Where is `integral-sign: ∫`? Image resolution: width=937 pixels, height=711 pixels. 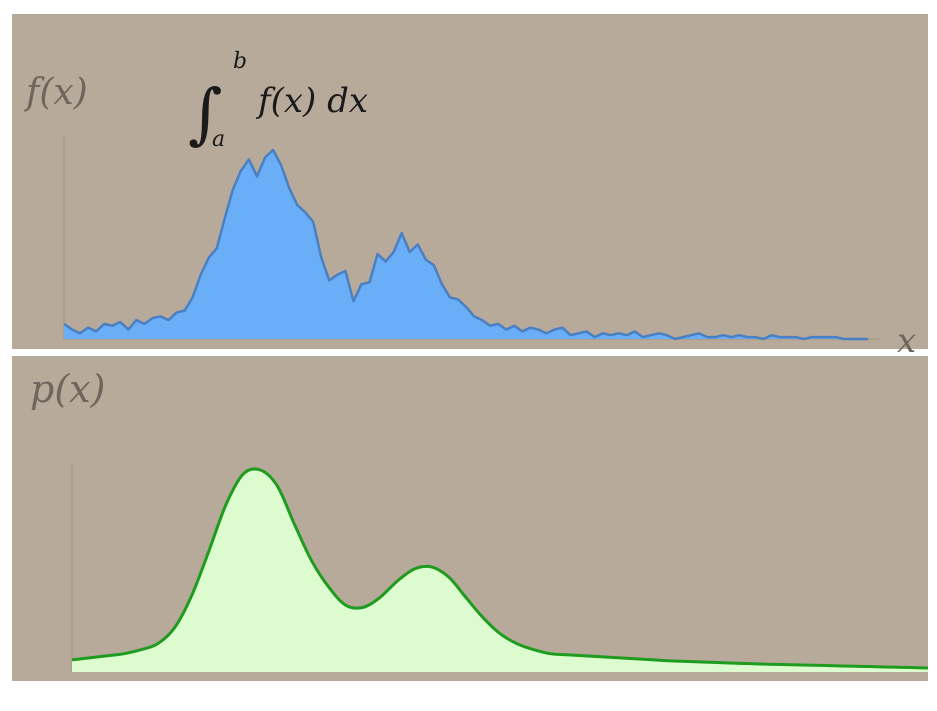
integral-sign: ∫ is located at coordinates (205, 113).